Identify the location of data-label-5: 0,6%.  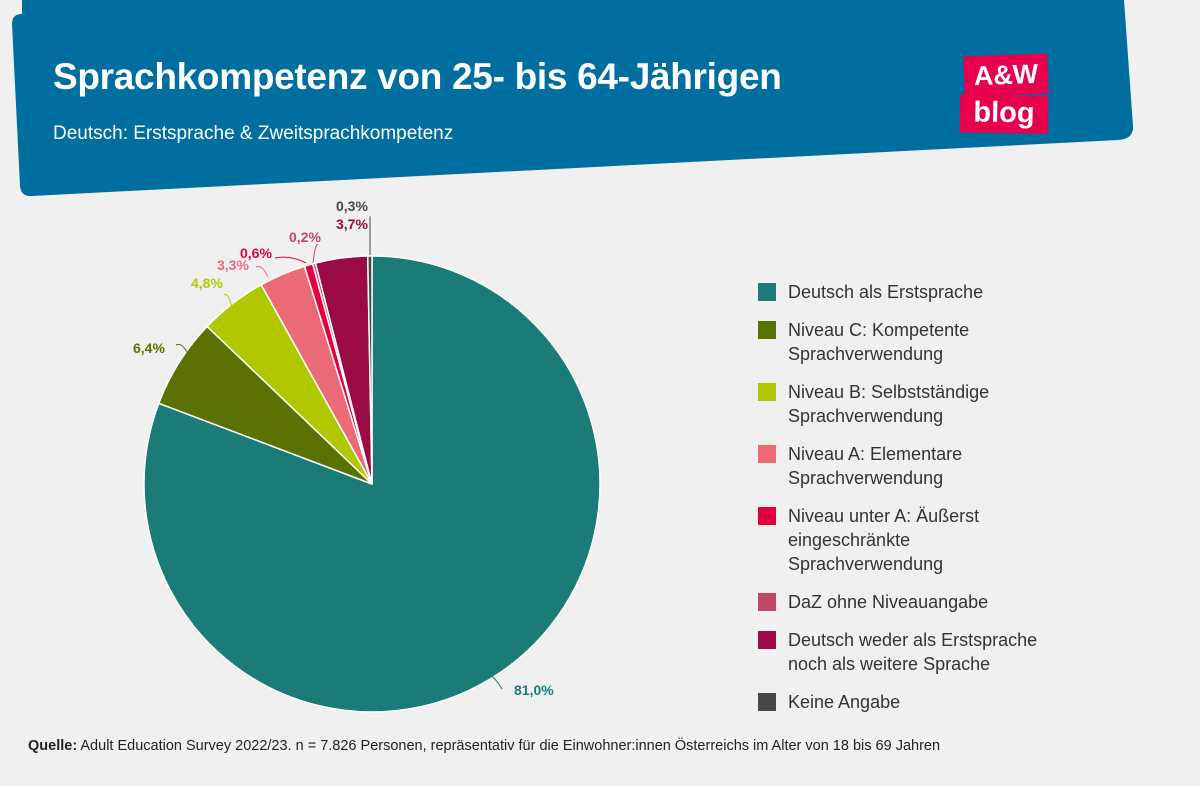
(256, 253).